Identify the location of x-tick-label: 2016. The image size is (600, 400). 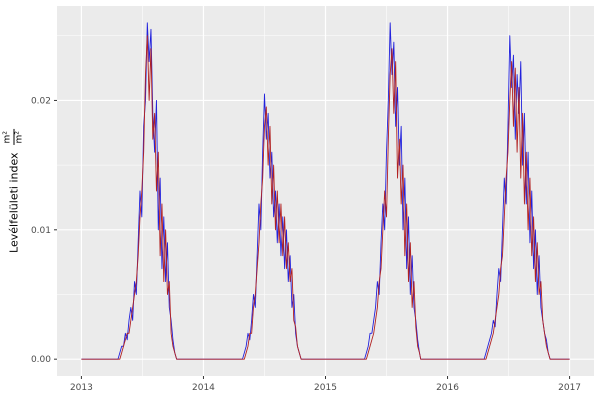
(447, 388).